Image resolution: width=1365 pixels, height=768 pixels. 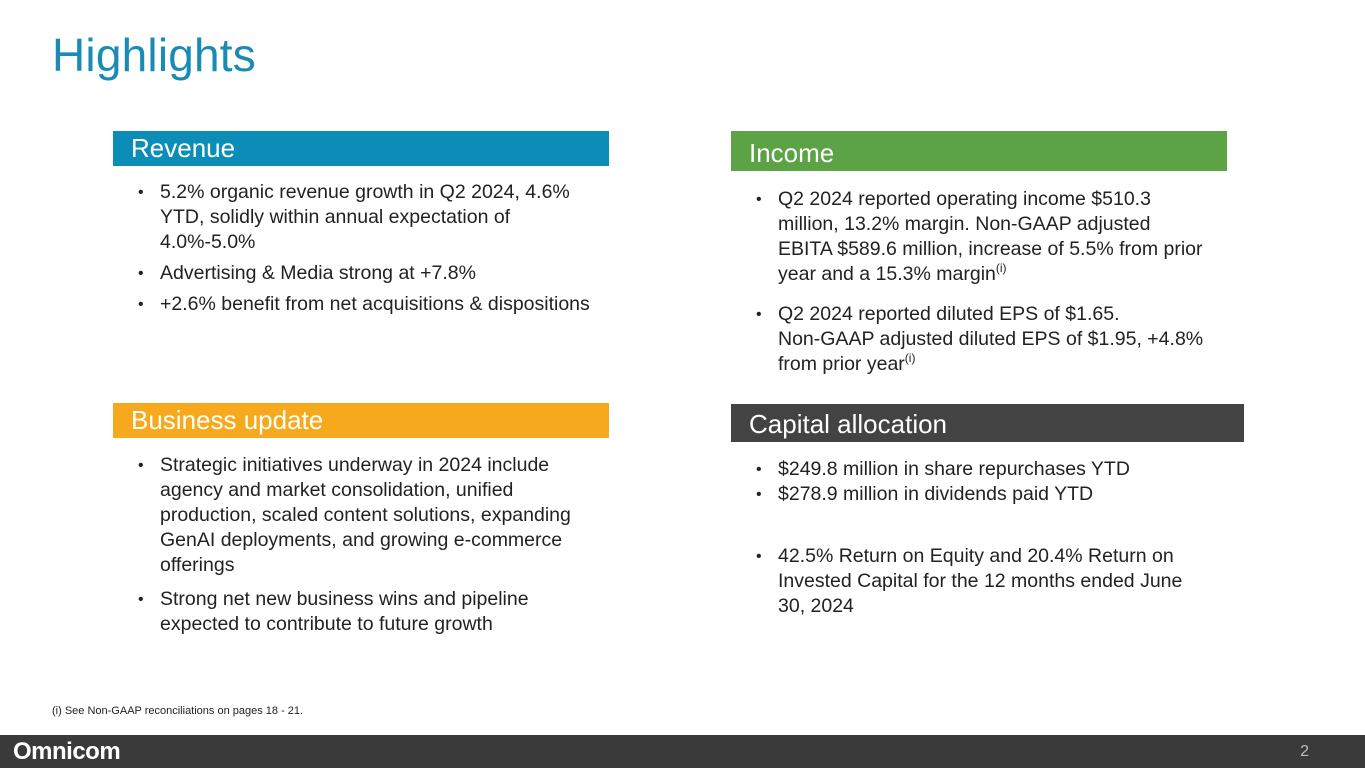 What do you see at coordinates (981, 494) in the screenshot?
I see `capital-bullet: $278.9 million in dividends paid YTD` at bounding box center [981, 494].